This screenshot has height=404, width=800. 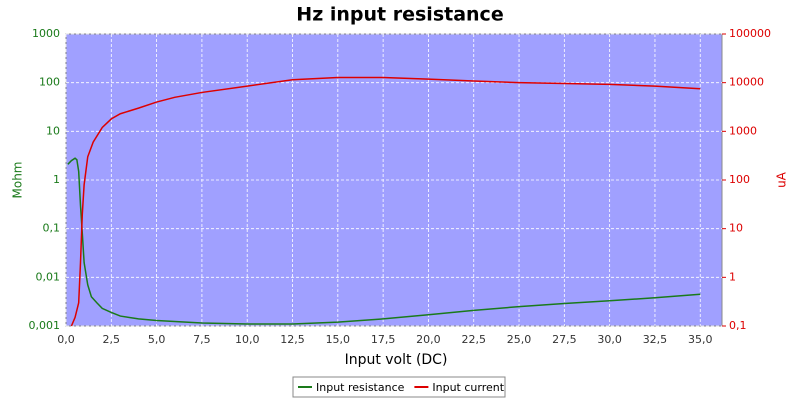 What do you see at coordinates (732, 276) in the screenshot?
I see `y2-tick-label: 1` at bounding box center [732, 276].